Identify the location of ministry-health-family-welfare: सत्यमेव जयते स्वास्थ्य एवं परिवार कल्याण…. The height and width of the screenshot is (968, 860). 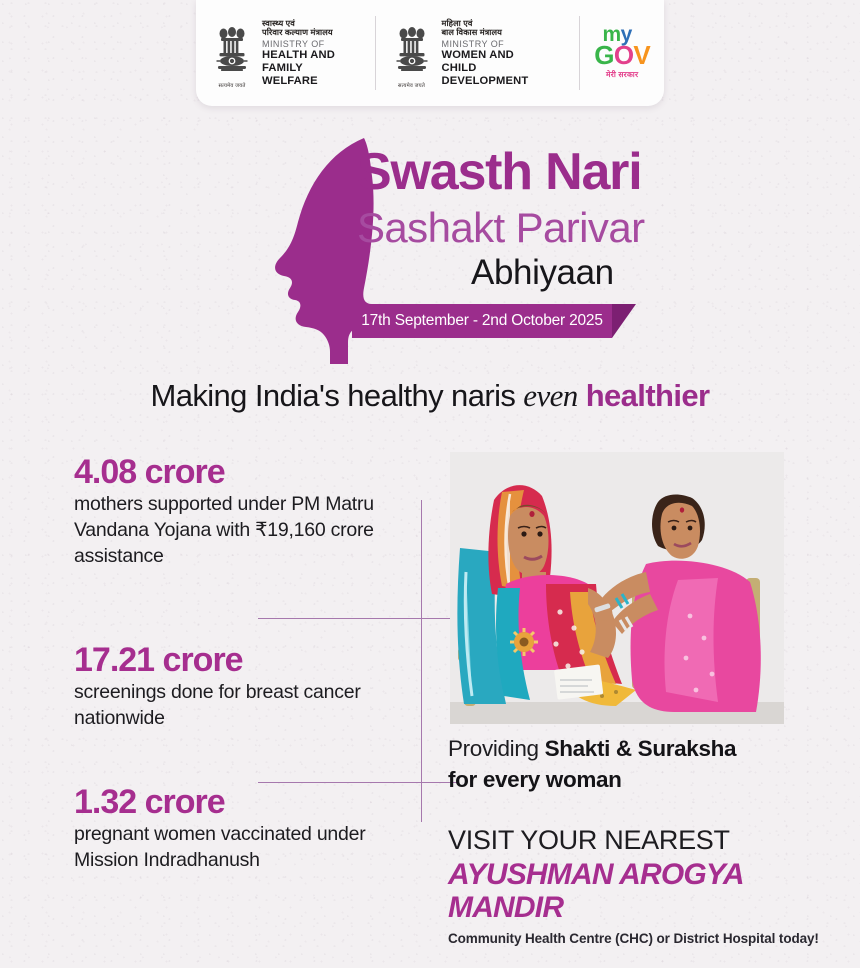
(285, 53).